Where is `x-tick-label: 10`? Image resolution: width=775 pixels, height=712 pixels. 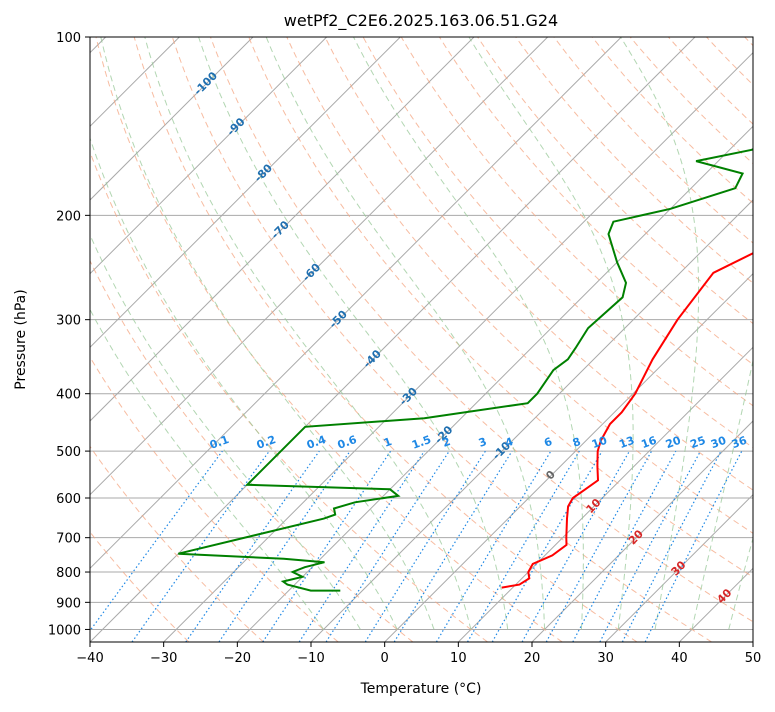 x-tick-label: 10 is located at coordinates (458, 658).